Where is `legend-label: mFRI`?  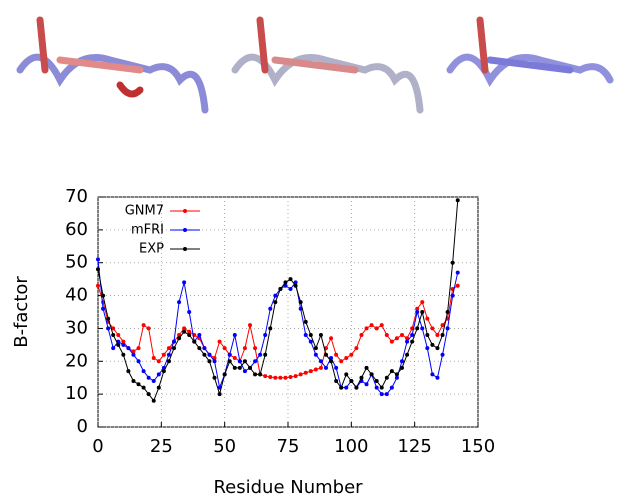
legend-label: mFRI is located at coordinates (147, 230).